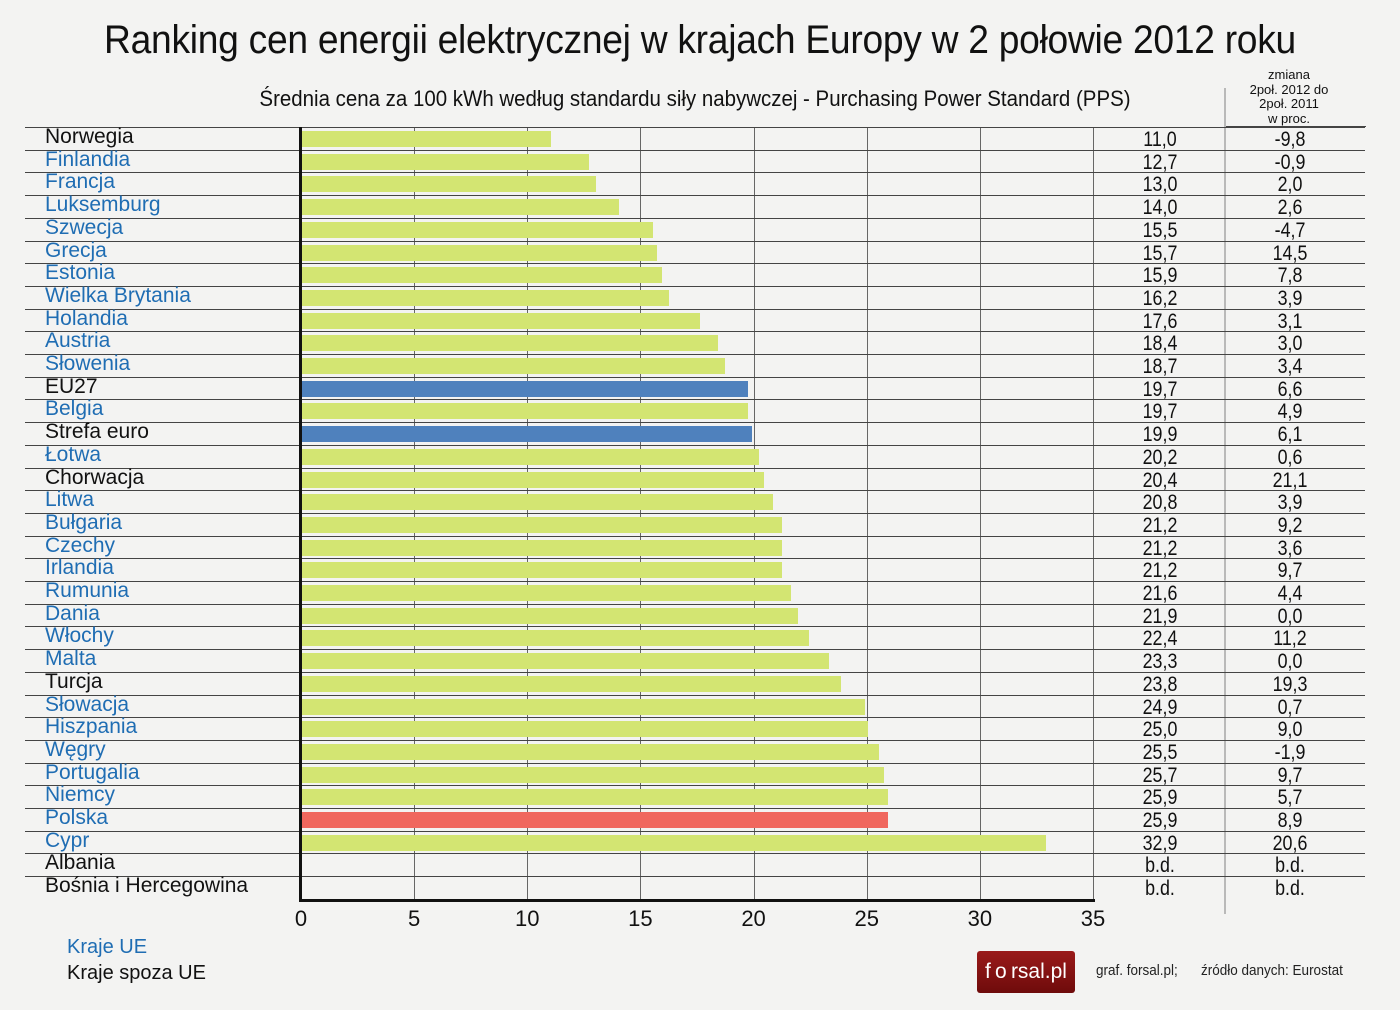  What do you see at coordinates (1290, 185) in the screenshot?
I see `change-value: 2,0` at bounding box center [1290, 185].